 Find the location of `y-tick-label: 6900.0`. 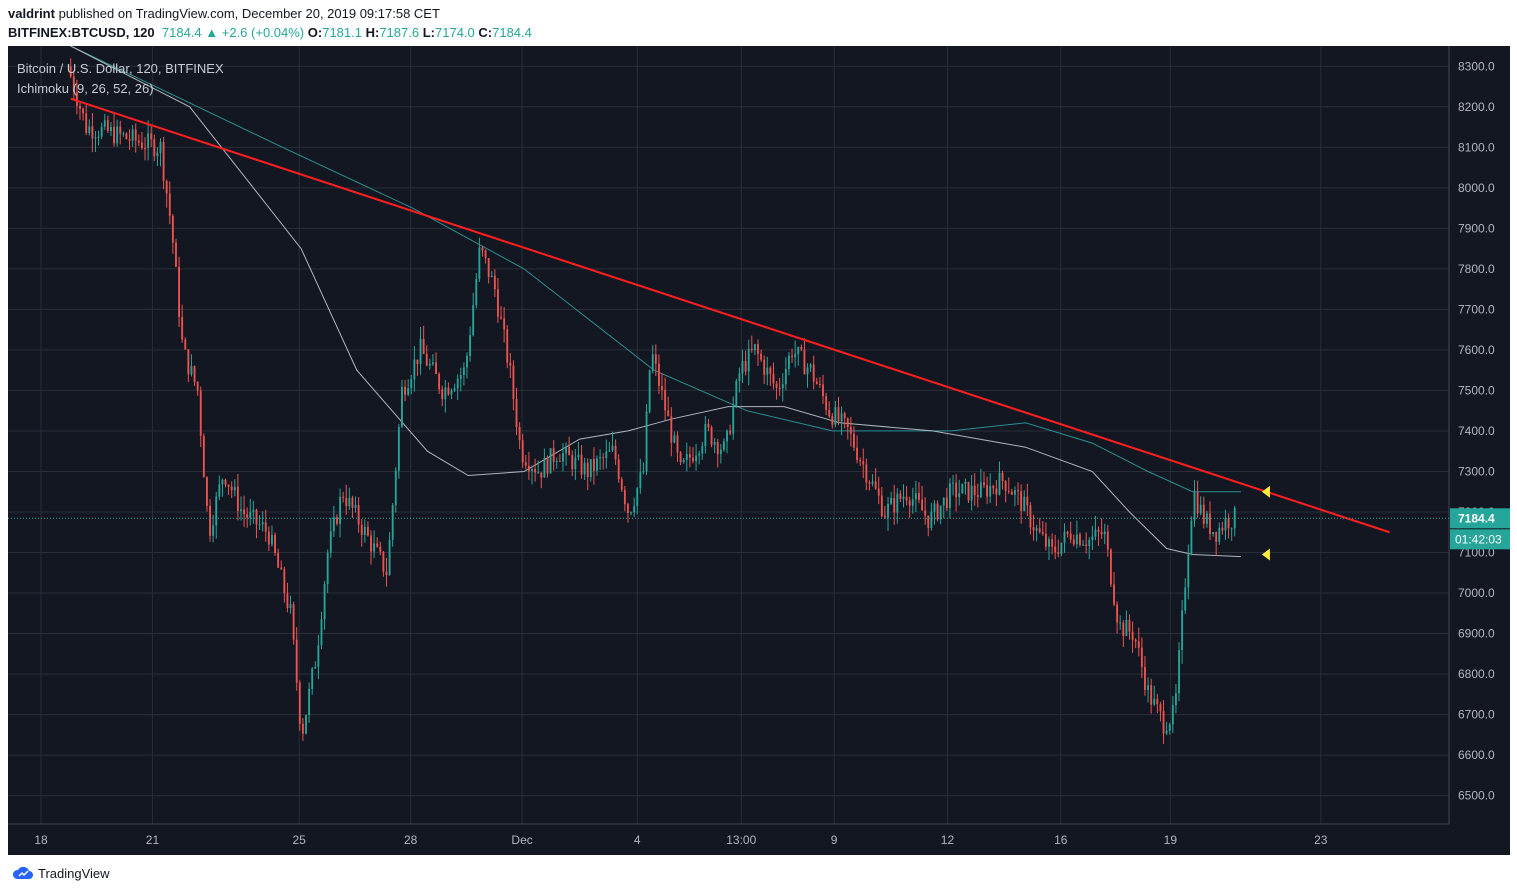

y-tick-label: 6900.0 is located at coordinates (1476, 634).